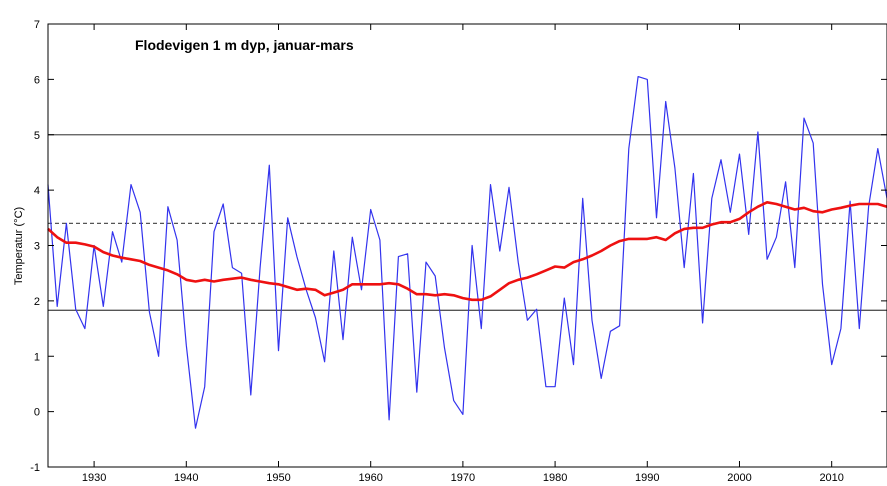 This screenshot has width=887, height=486. Describe the element at coordinates (37, 25) in the screenshot. I see `y-tick-label-7: 7` at that location.